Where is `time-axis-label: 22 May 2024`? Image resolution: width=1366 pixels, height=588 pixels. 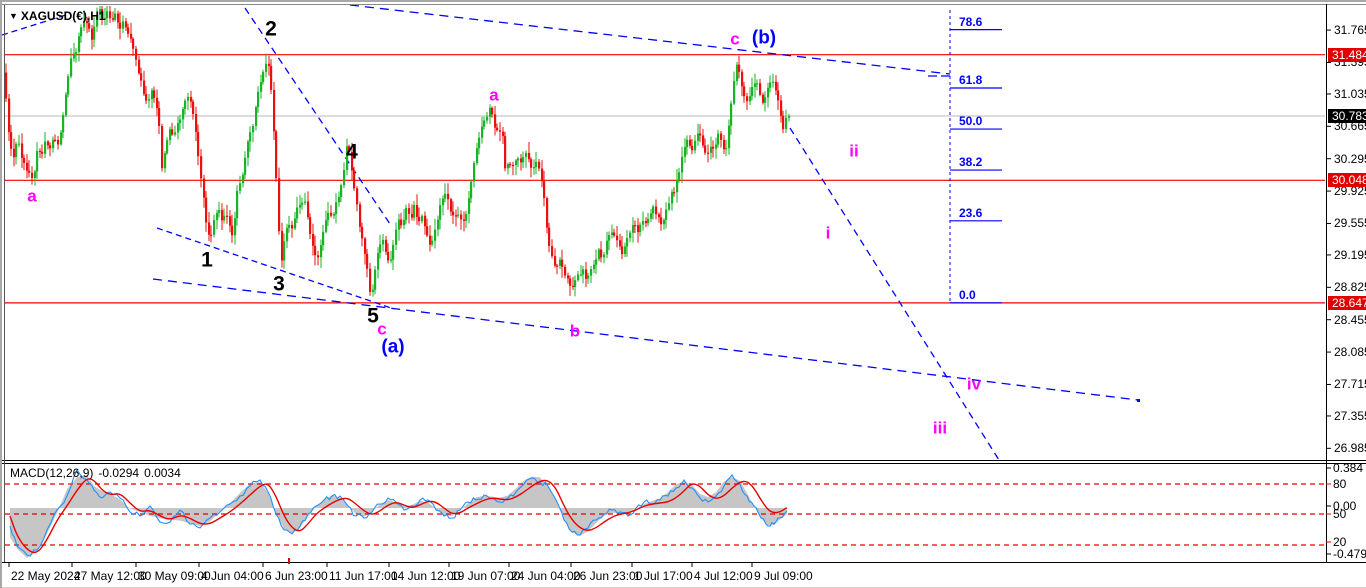 time-axis-label: 22 May 2024 is located at coordinates (46, 576).